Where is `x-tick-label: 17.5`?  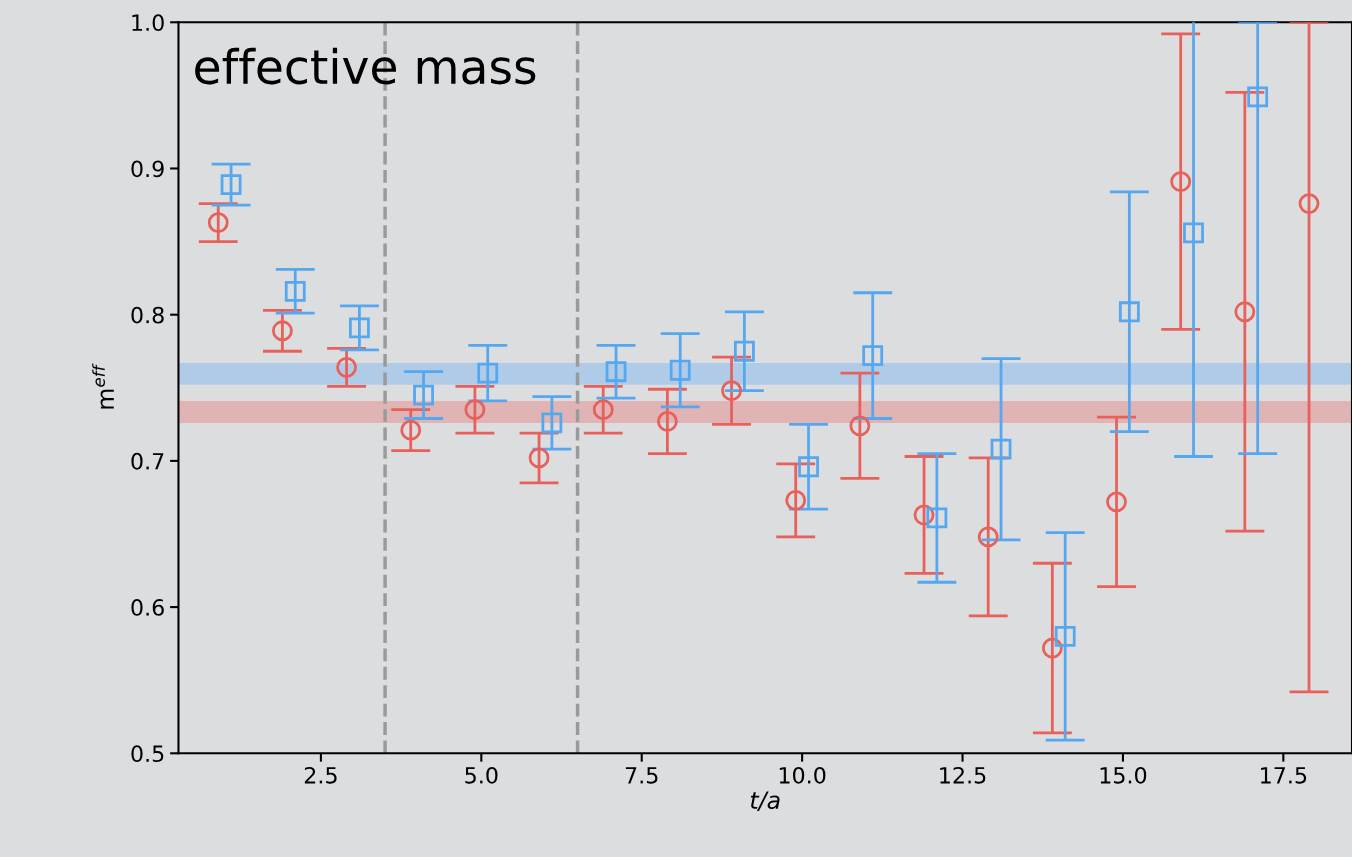 x-tick-label: 17.5 is located at coordinates (1284, 775).